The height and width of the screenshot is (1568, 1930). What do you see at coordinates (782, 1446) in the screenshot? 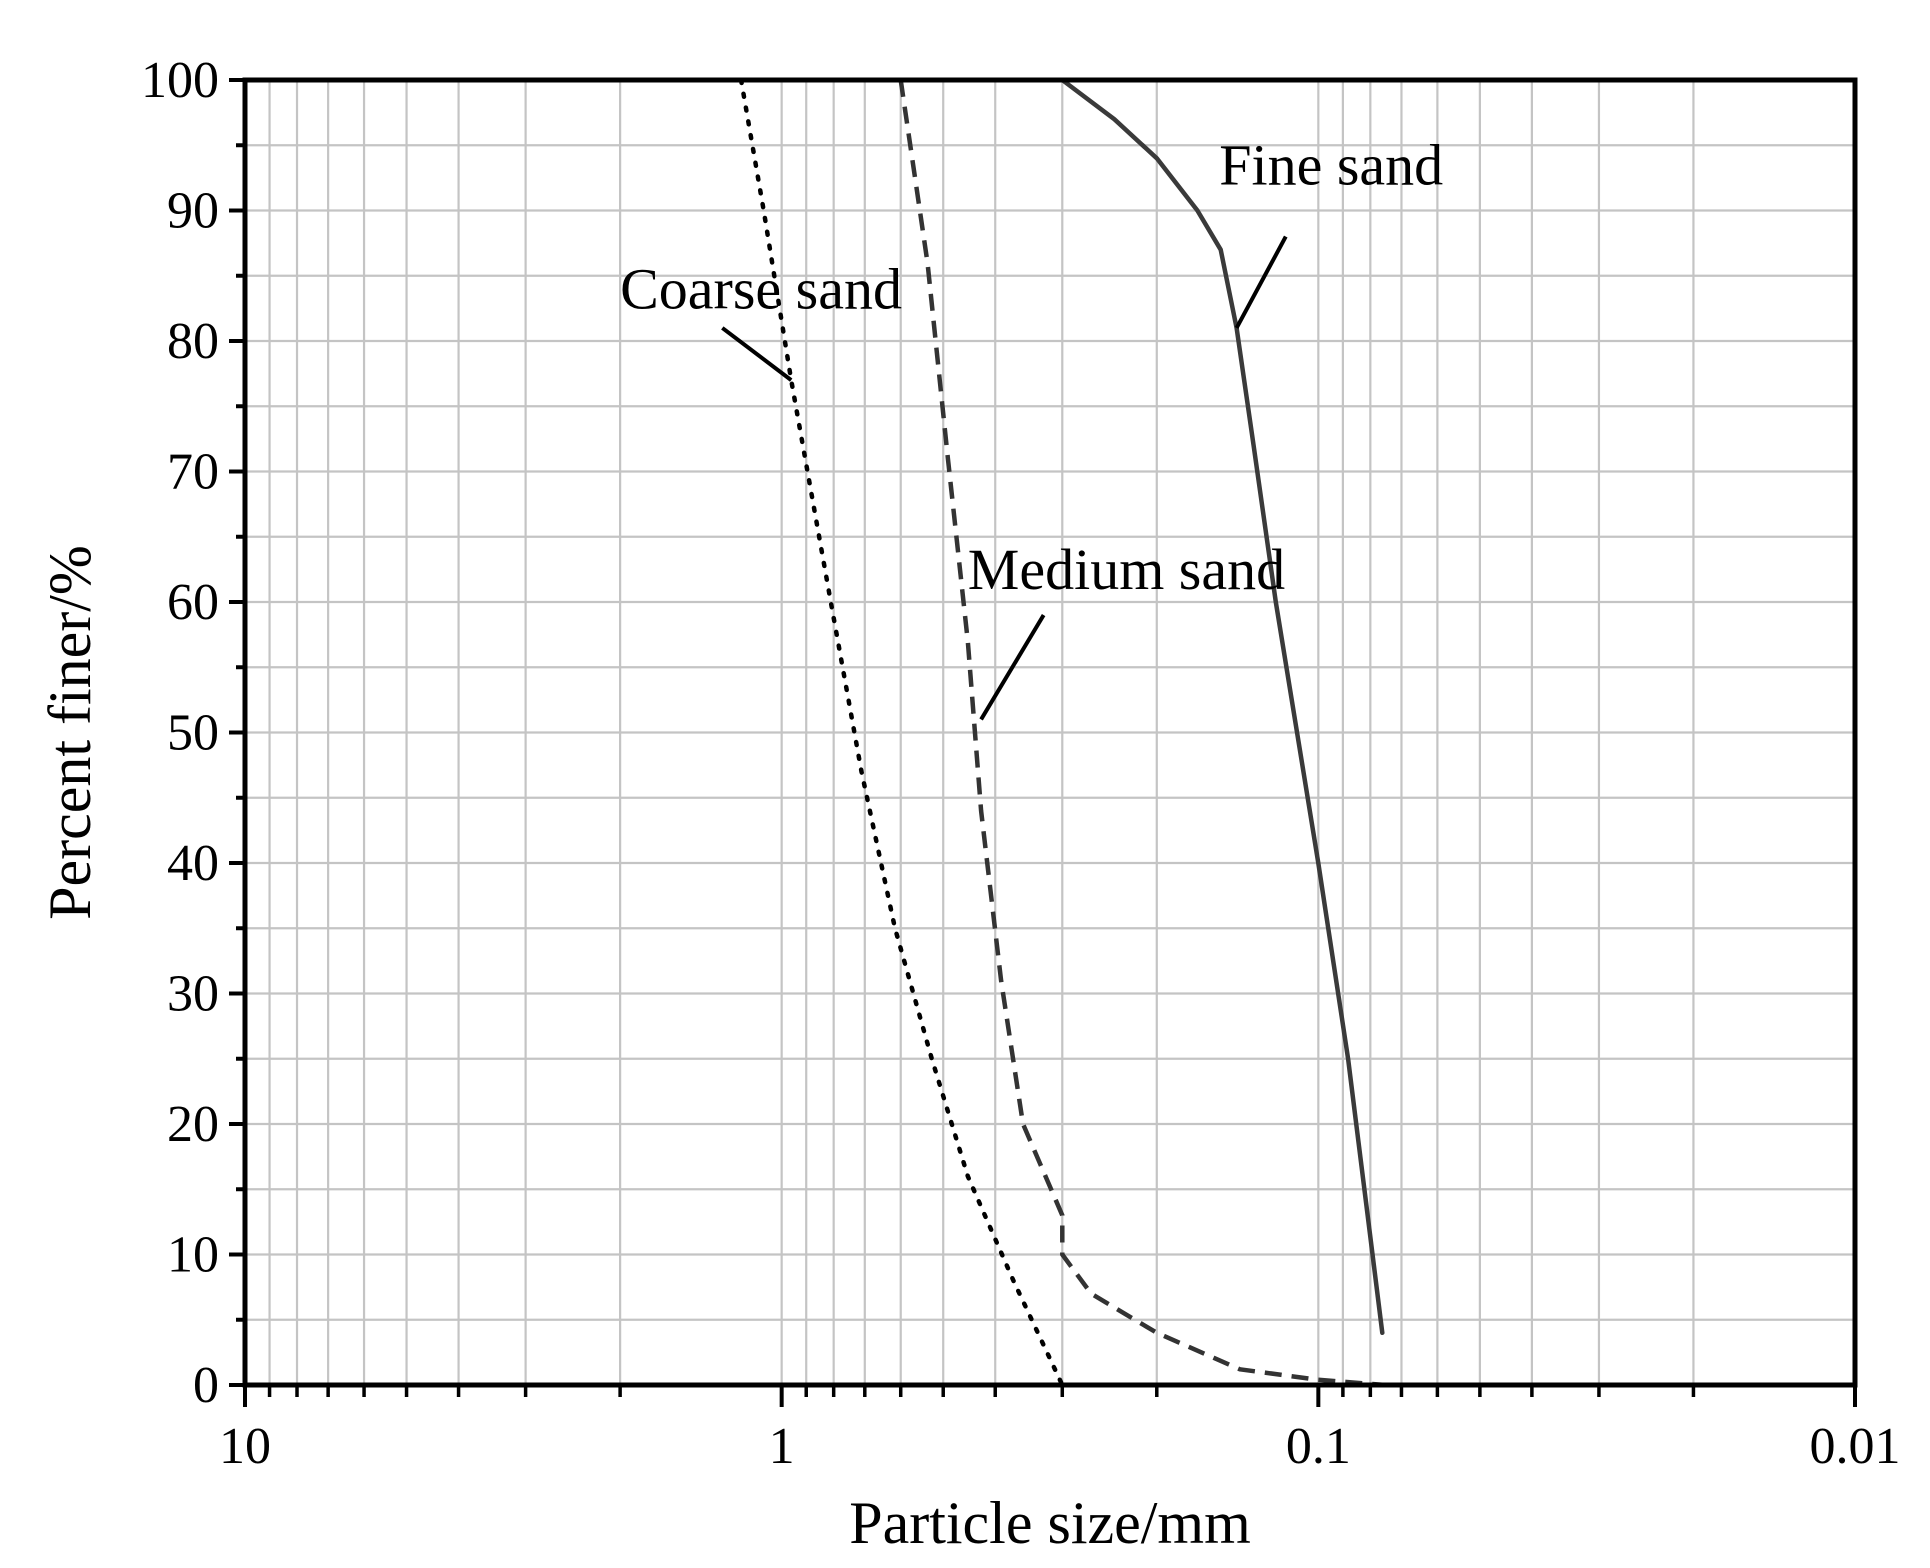
I see `x-tick-label: 1` at bounding box center [782, 1446].